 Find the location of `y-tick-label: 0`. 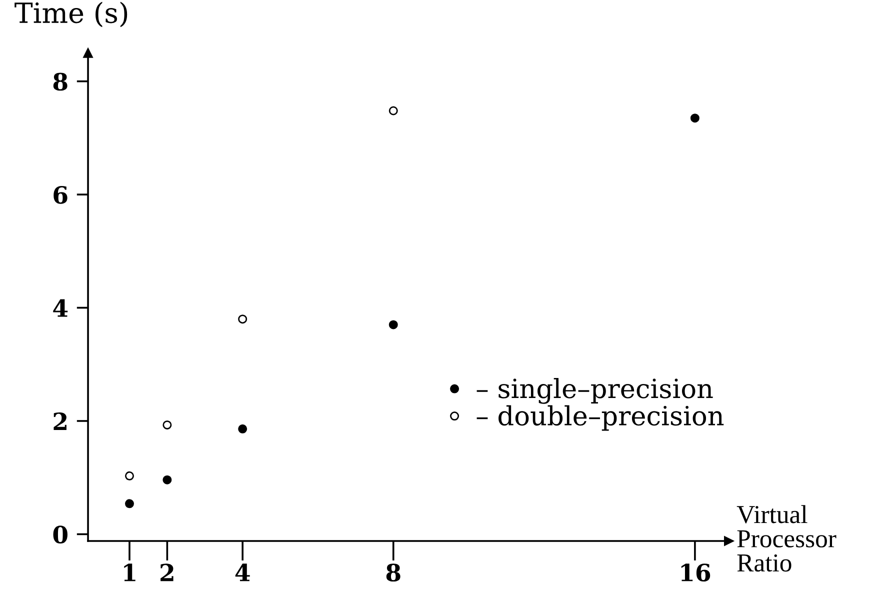

y-tick-label: 0 is located at coordinates (60, 535).